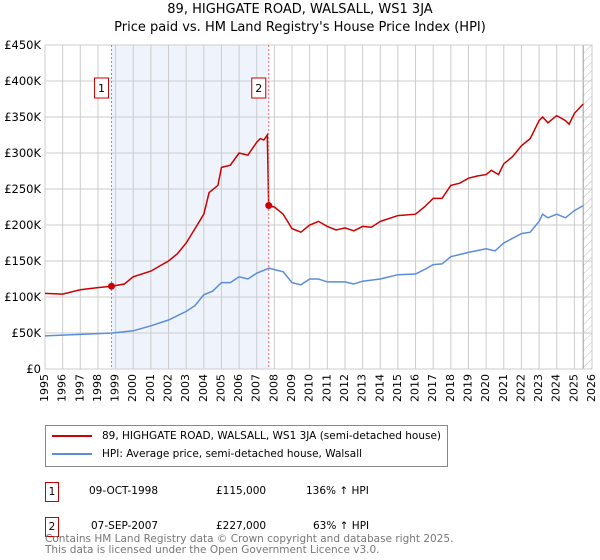 The height and width of the screenshot is (560, 600). I want to click on legend-swatch-blue, so click(72, 454).